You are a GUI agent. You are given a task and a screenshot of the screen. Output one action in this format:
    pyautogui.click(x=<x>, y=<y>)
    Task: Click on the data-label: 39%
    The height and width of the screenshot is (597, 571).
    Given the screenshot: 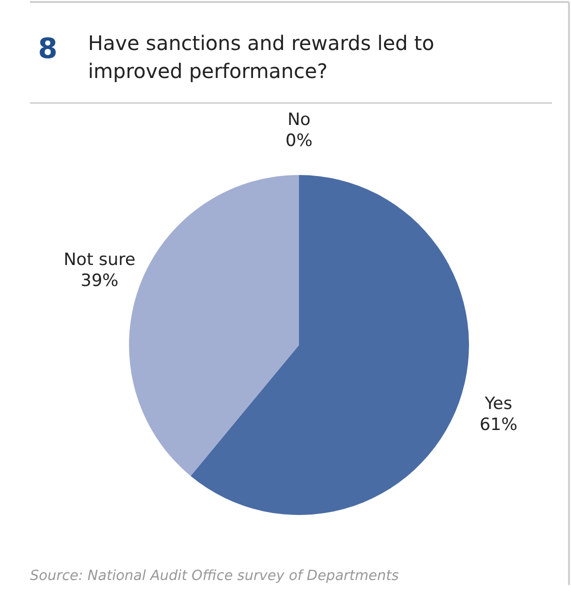 What is the action you would take?
    pyautogui.click(x=99, y=281)
    